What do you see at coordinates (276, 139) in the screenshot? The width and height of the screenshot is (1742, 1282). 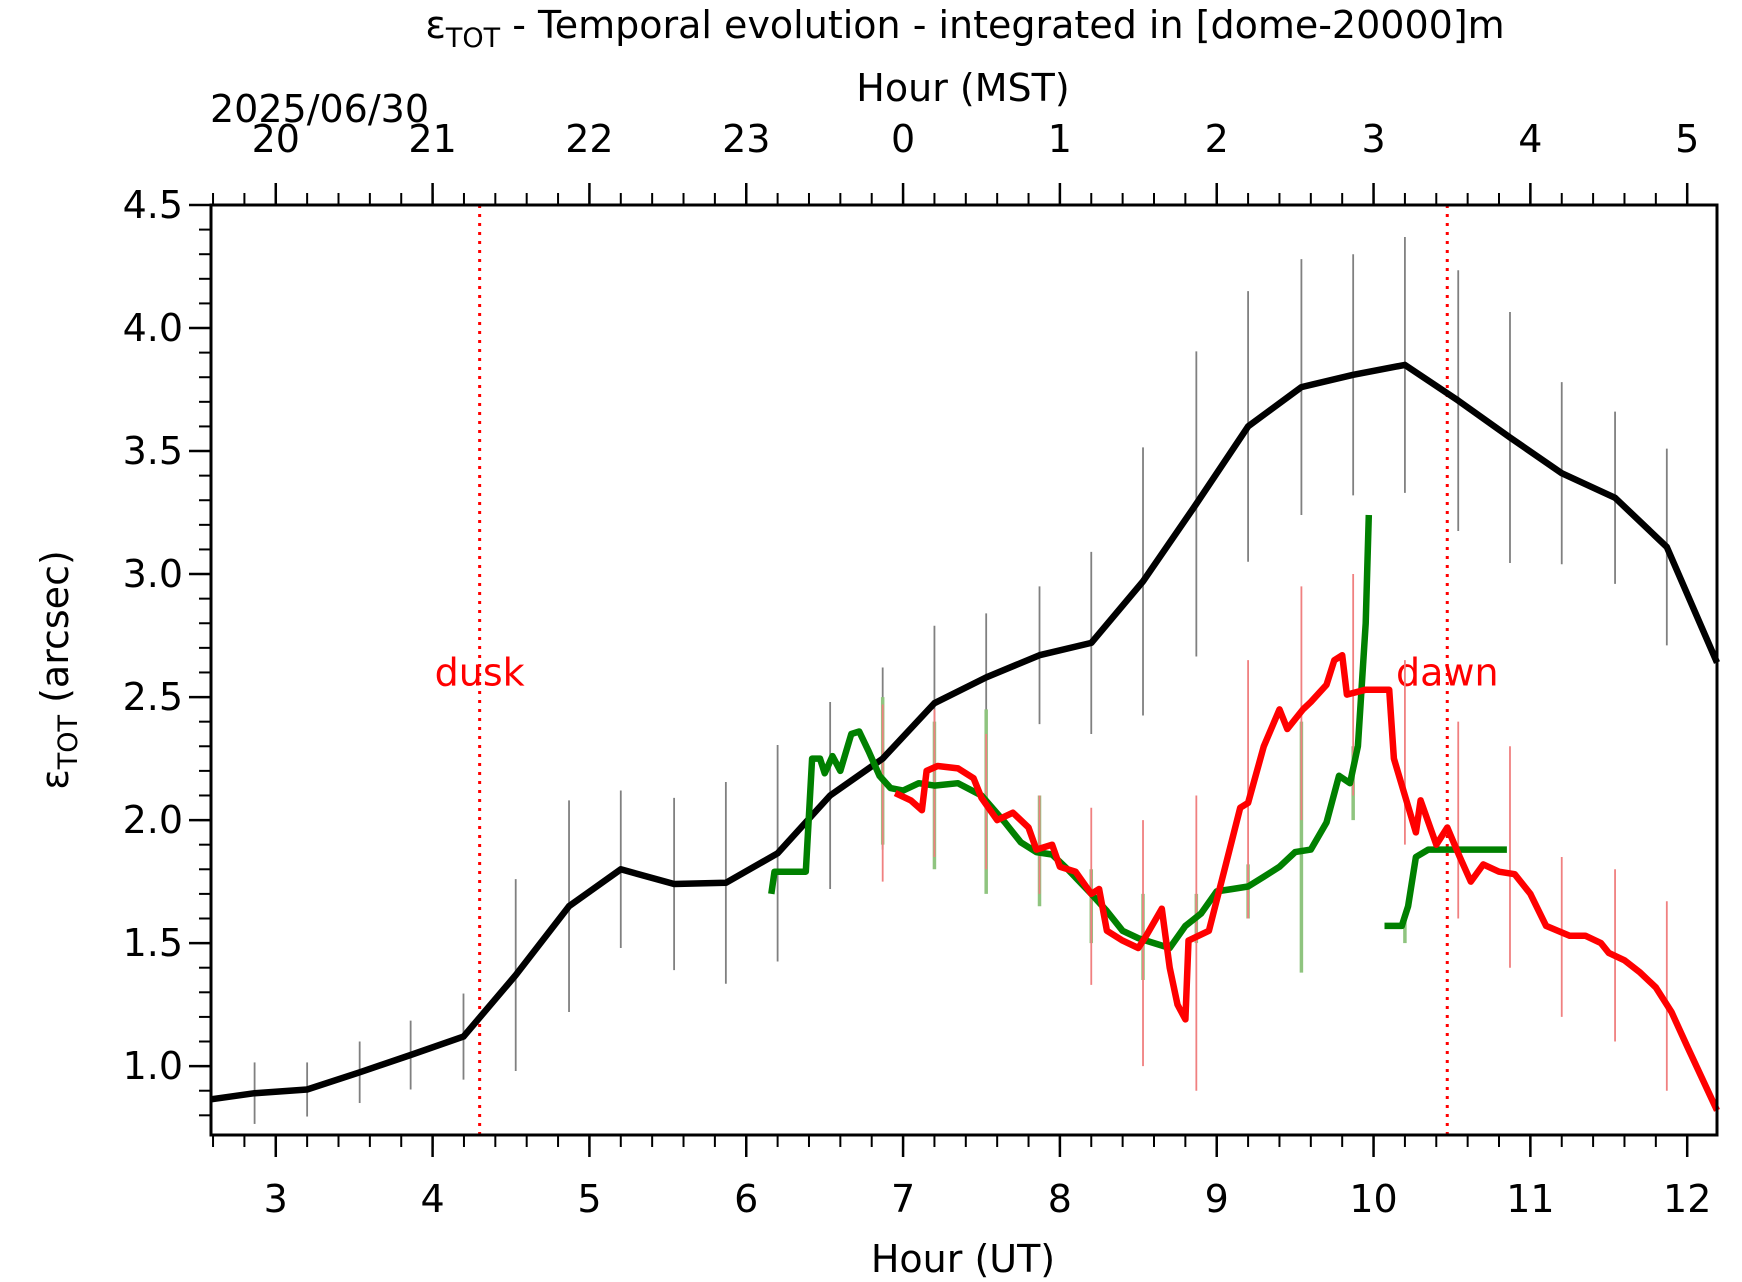 I see `x2-tick-label: 20` at bounding box center [276, 139].